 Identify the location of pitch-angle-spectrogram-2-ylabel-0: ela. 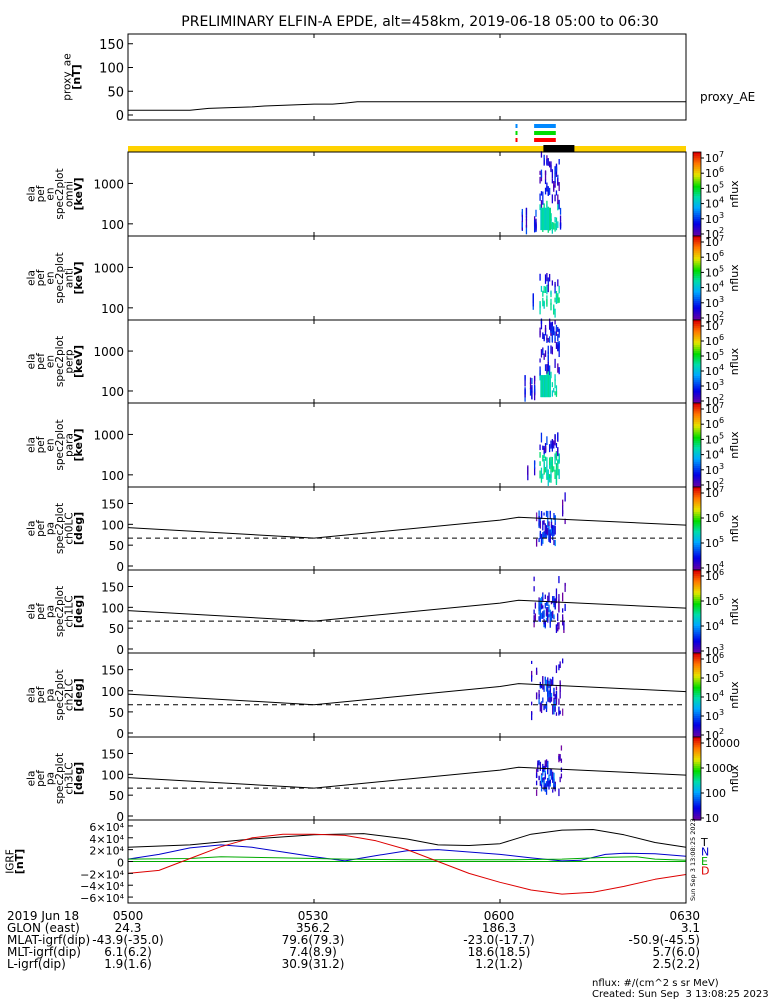
(31, 695).